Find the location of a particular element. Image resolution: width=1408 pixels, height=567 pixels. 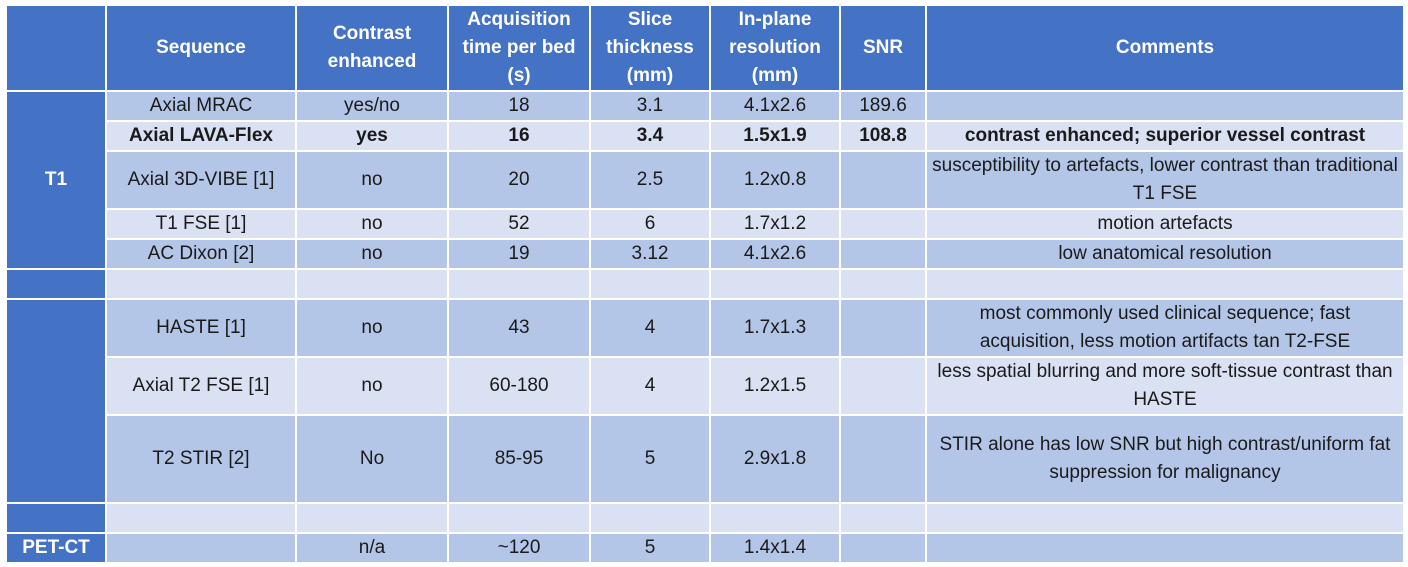

header-snr: SNR is located at coordinates (883, 48).